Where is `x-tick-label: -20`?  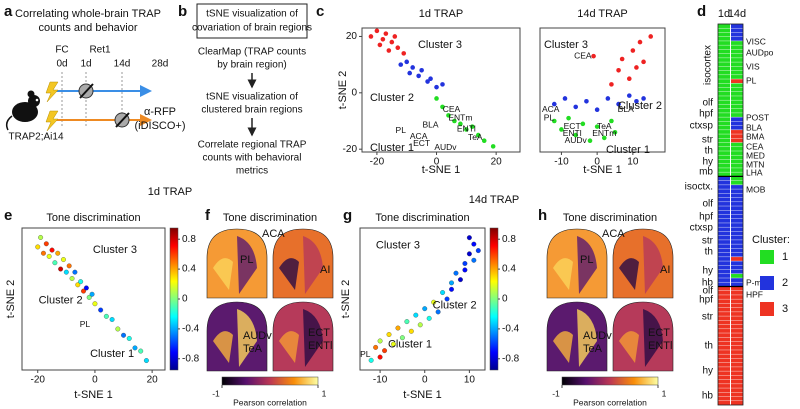 x-tick-label: -20 is located at coordinates (377, 162).